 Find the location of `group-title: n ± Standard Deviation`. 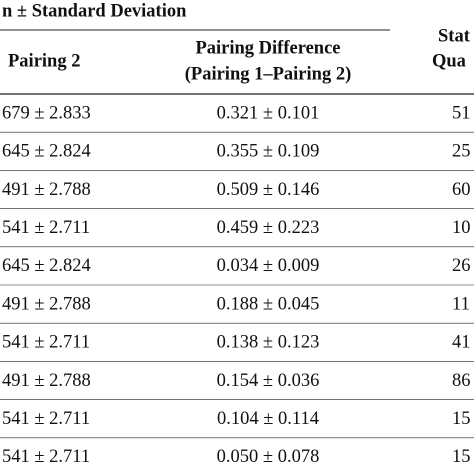

group-title: n ± Standard Deviation is located at coordinates (94, 11).